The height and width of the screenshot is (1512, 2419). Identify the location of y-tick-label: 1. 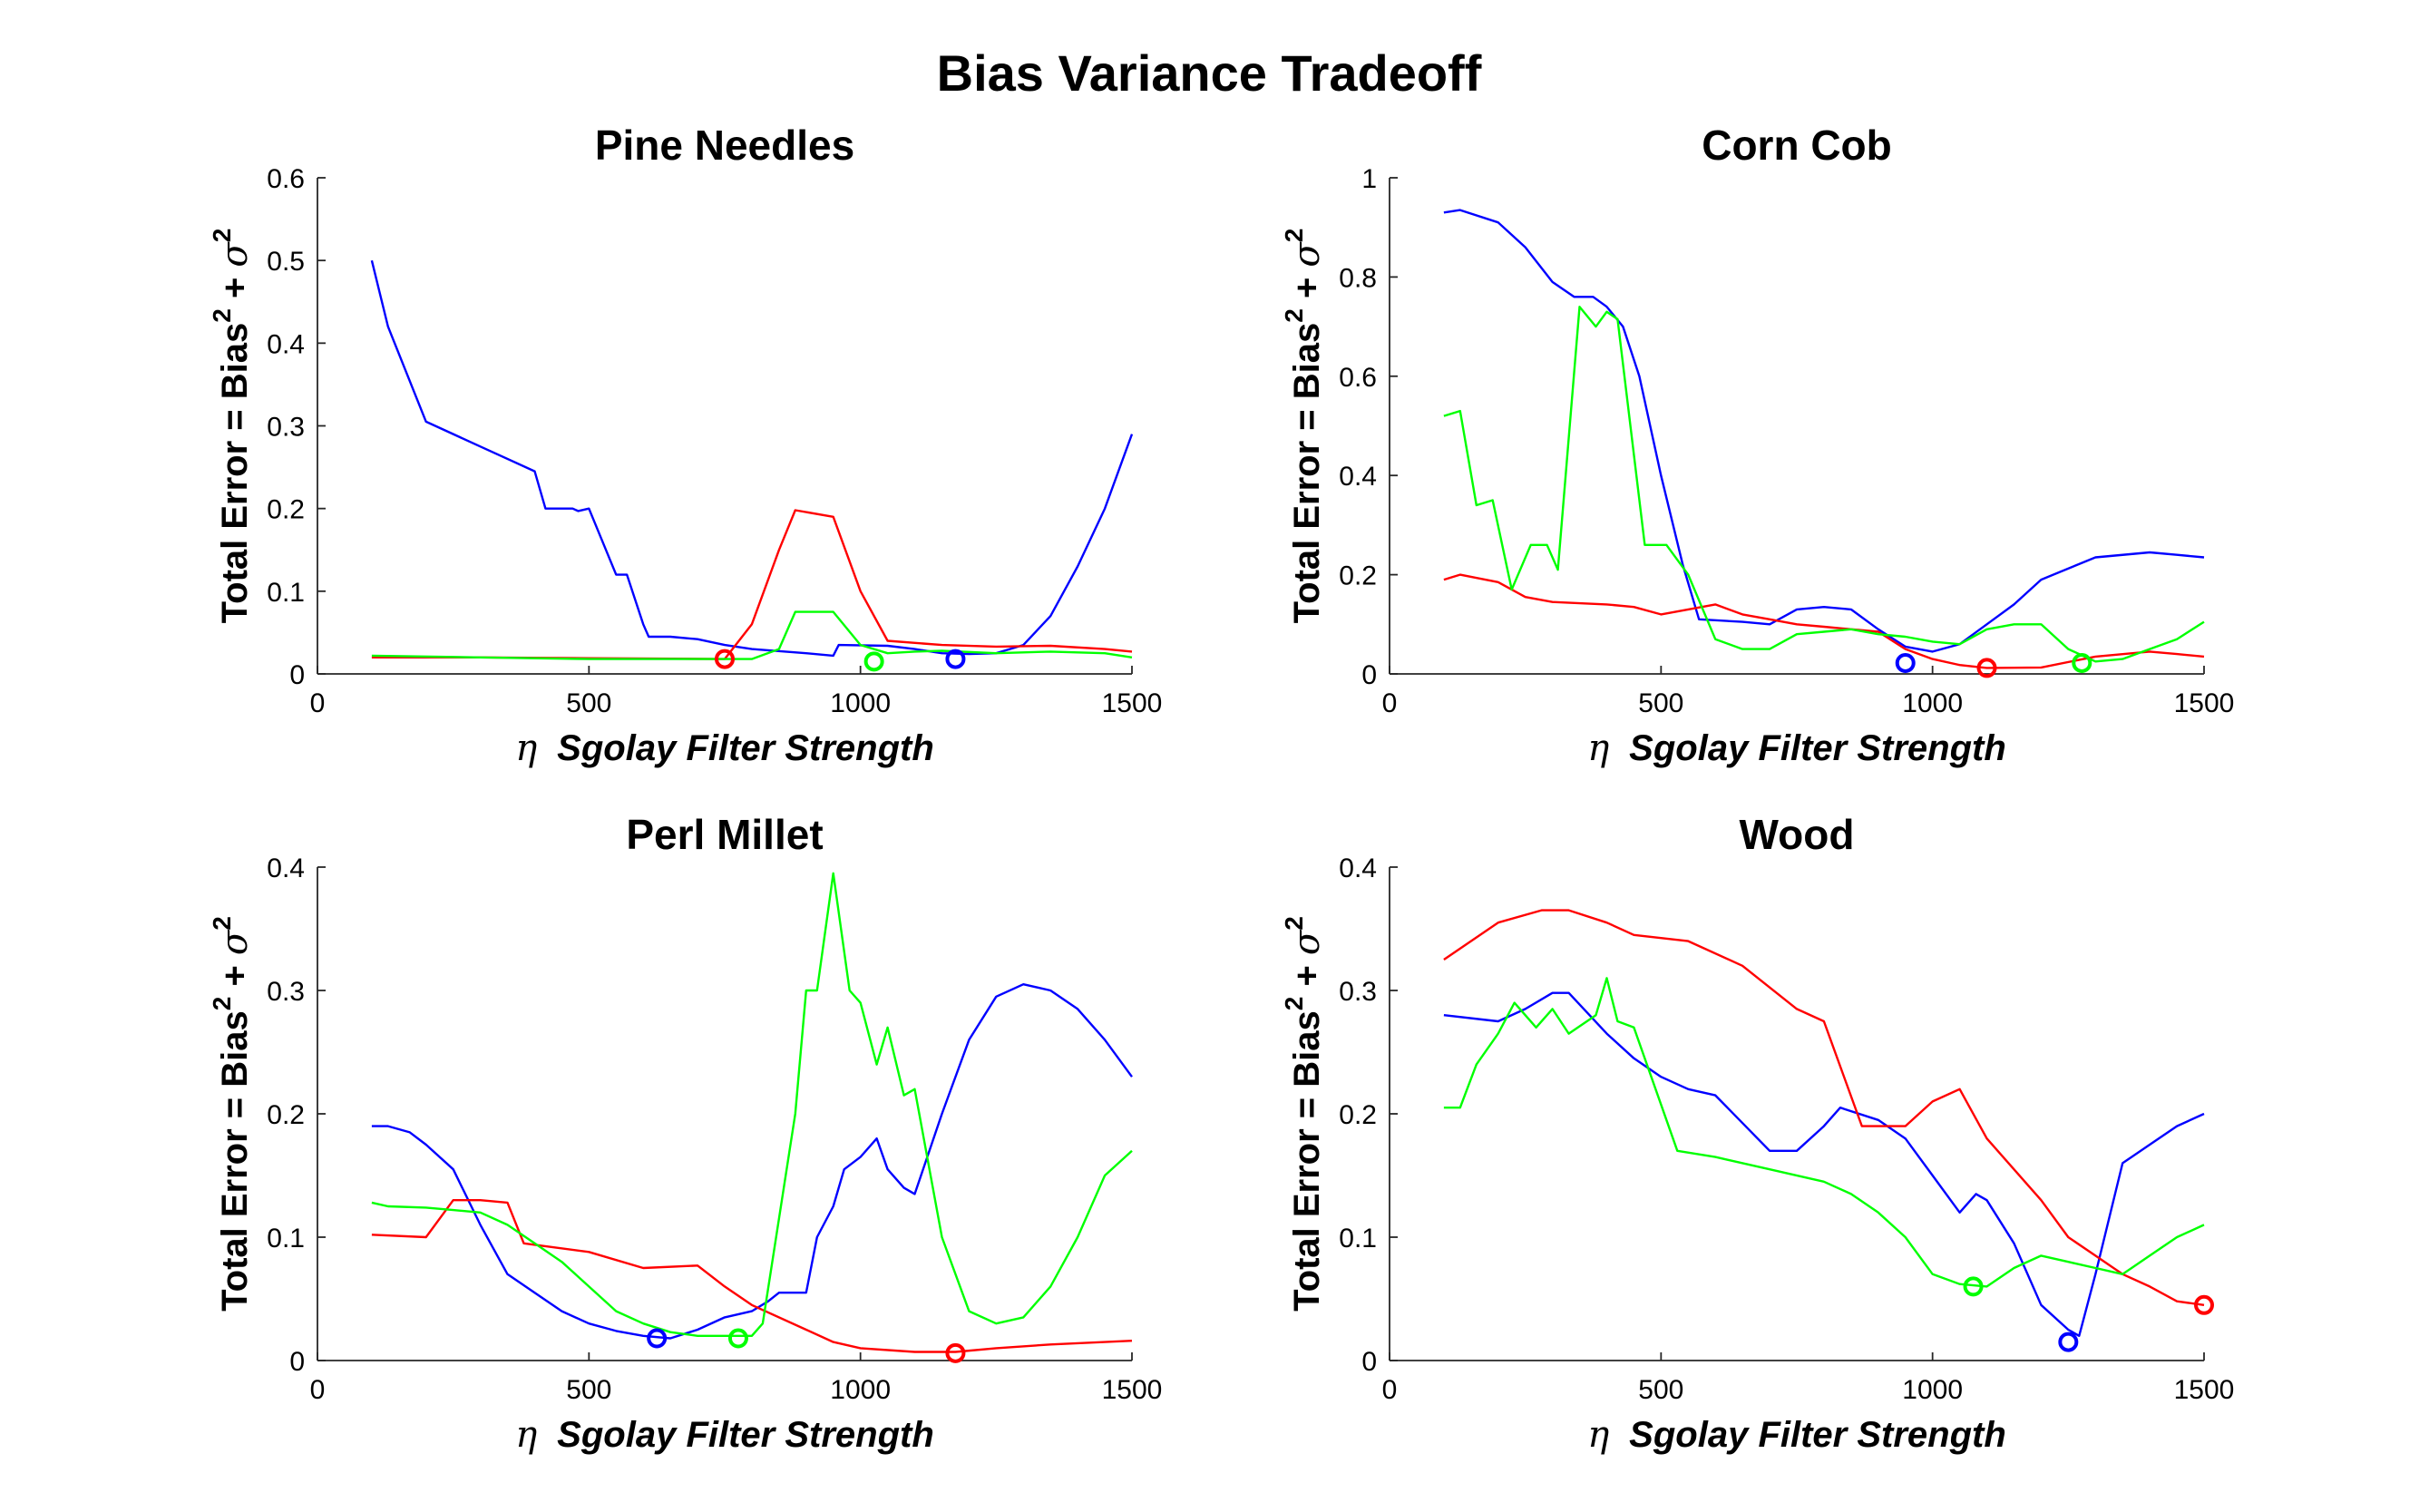
(1369, 179).